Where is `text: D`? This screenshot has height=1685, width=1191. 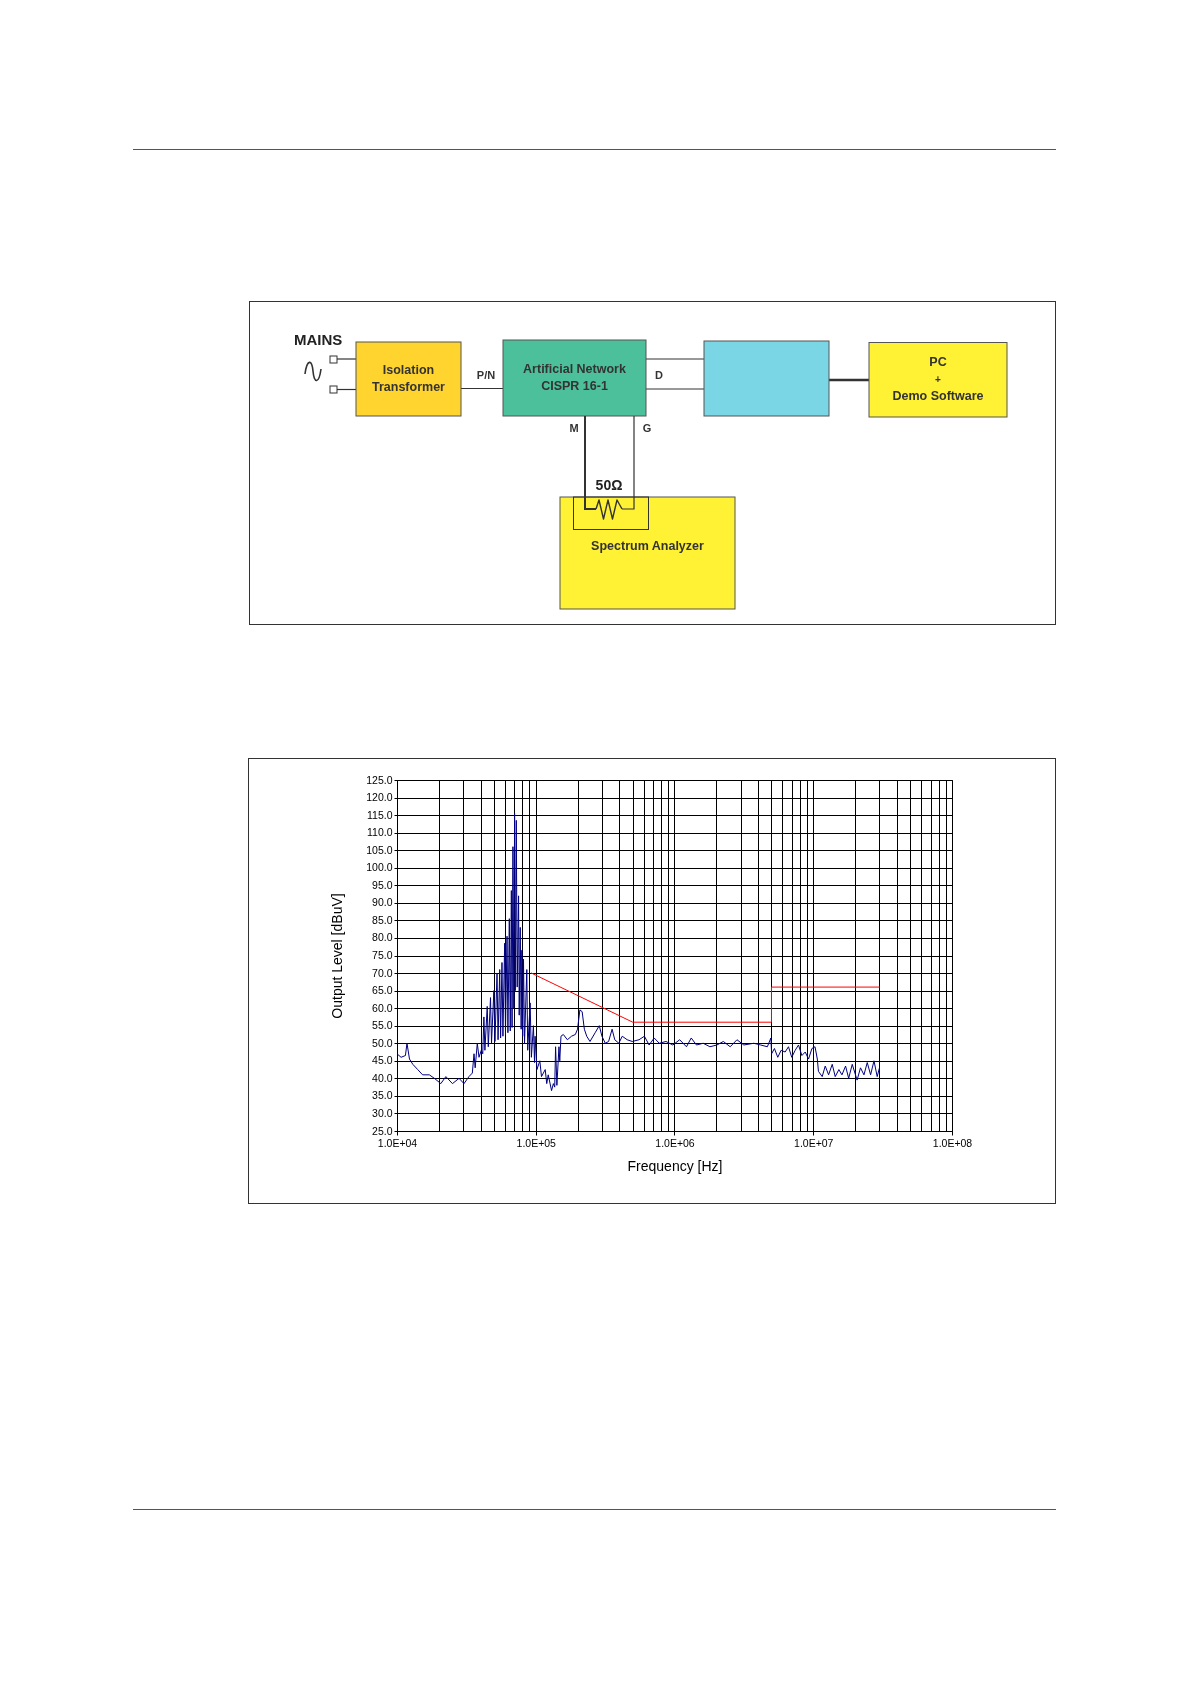 text: D is located at coordinates (659, 375).